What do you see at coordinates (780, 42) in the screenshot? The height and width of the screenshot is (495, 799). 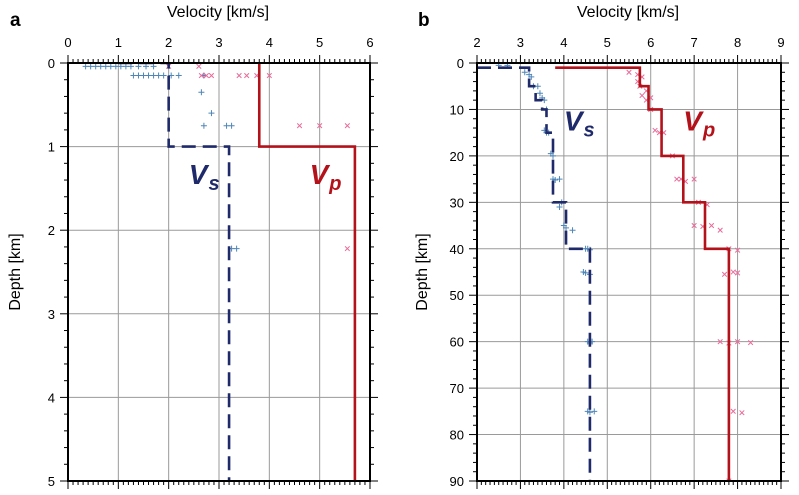 I see `panel-b-x-tick-label: 9` at bounding box center [780, 42].